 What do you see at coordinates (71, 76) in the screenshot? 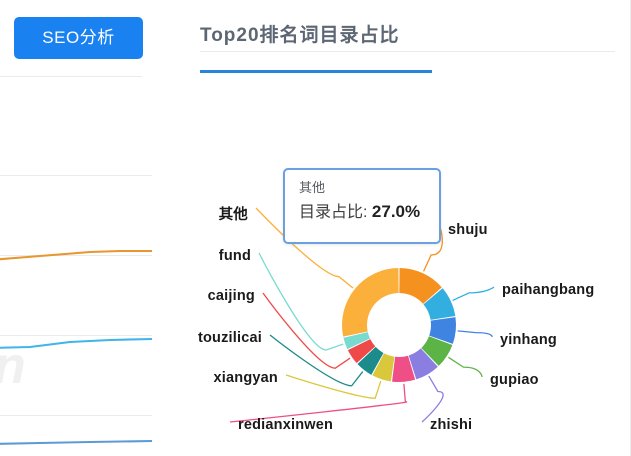
I see `left-panel-divider` at bounding box center [71, 76].